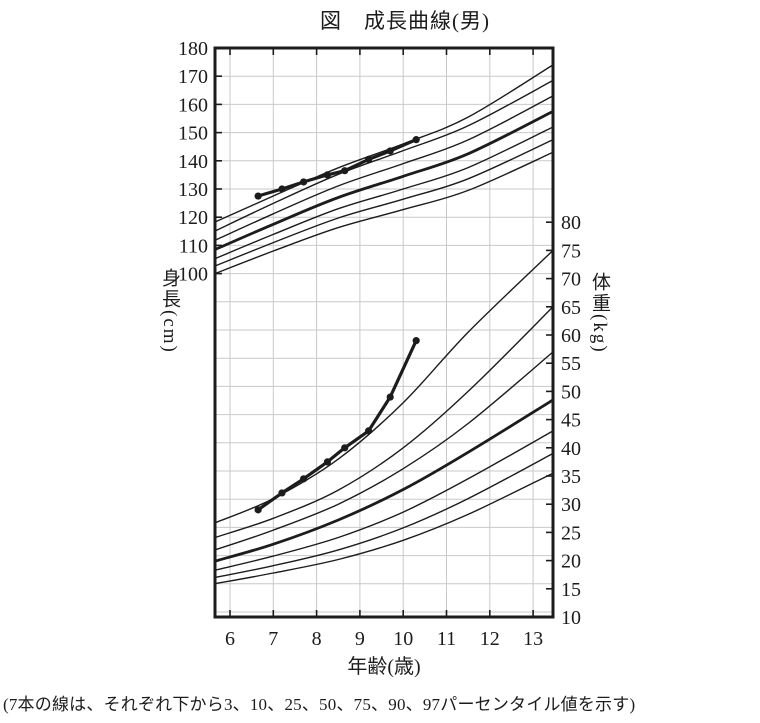 Image resolution: width=760 pixels, height=723 pixels. Describe the element at coordinates (193, 275) in the screenshot. I see `y-left-tick-label: 100` at that location.